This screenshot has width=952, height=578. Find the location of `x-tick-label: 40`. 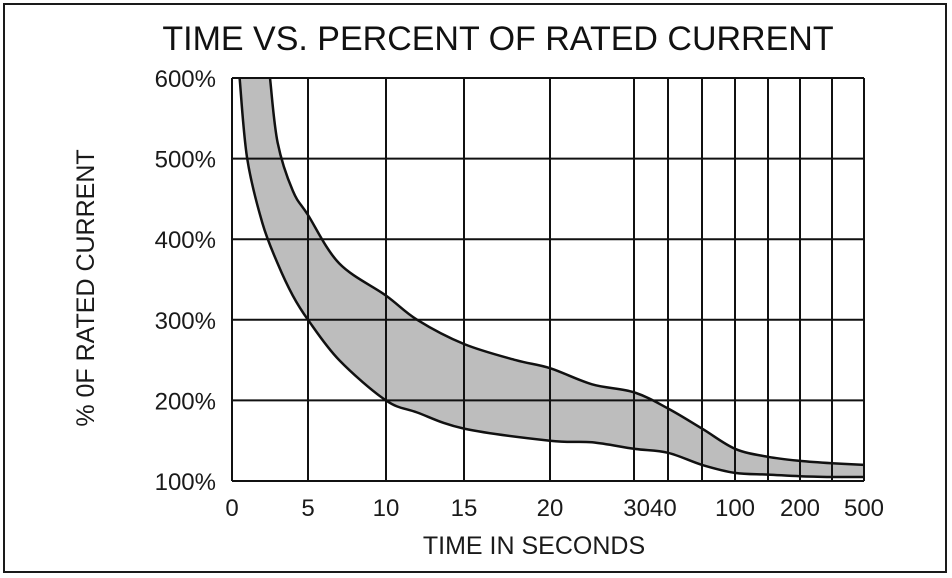

x-tick-label: 40 is located at coordinates (663, 508).